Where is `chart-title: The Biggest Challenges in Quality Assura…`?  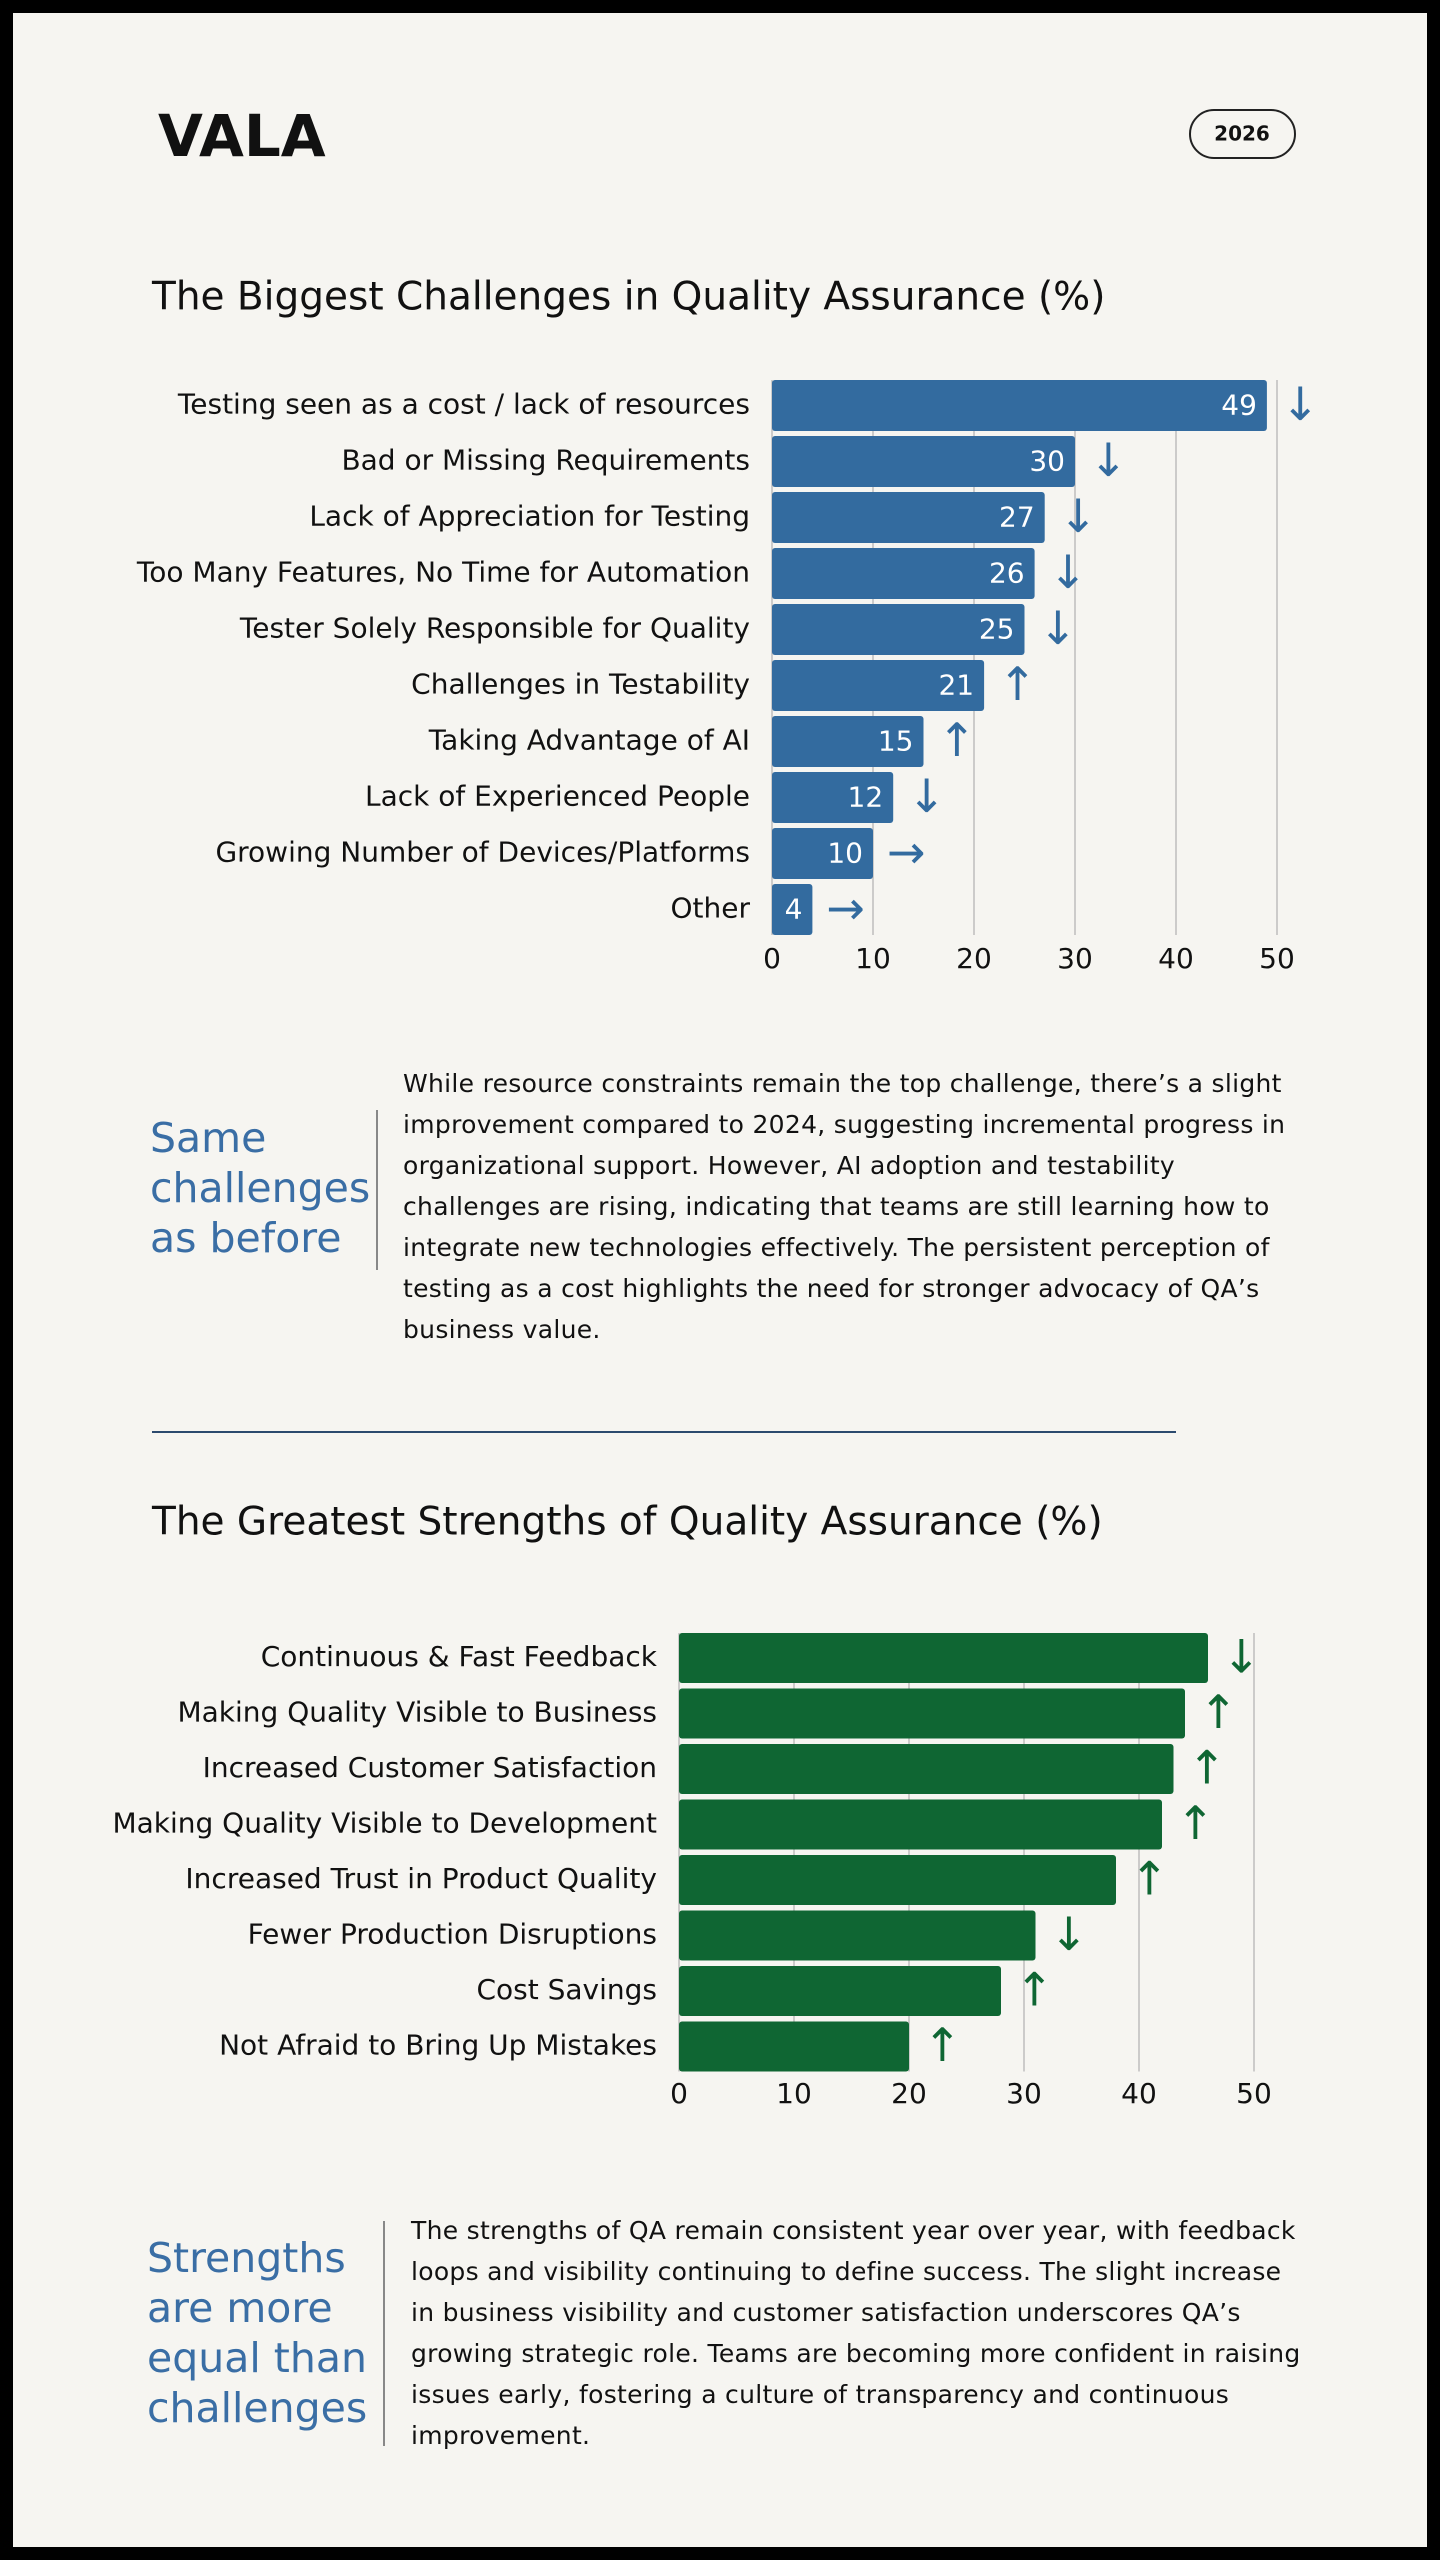
chart-title: The Biggest Challenges in Quality Assura… is located at coordinates (628, 297).